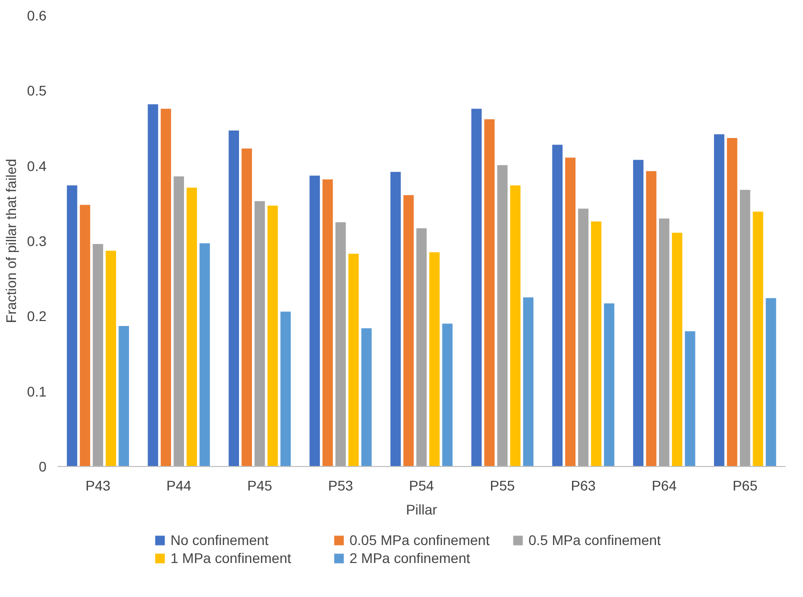  What do you see at coordinates (179, 486) in the screenshot?
I see `x-tick-label: P44` at bounding box center [179, 486].